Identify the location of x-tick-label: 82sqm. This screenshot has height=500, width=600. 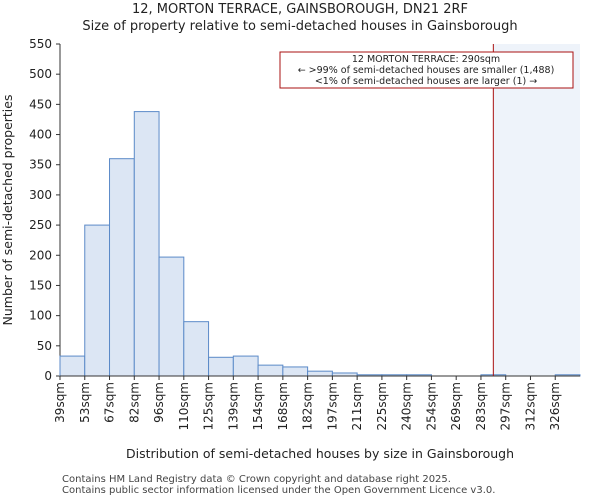
(134, 402).